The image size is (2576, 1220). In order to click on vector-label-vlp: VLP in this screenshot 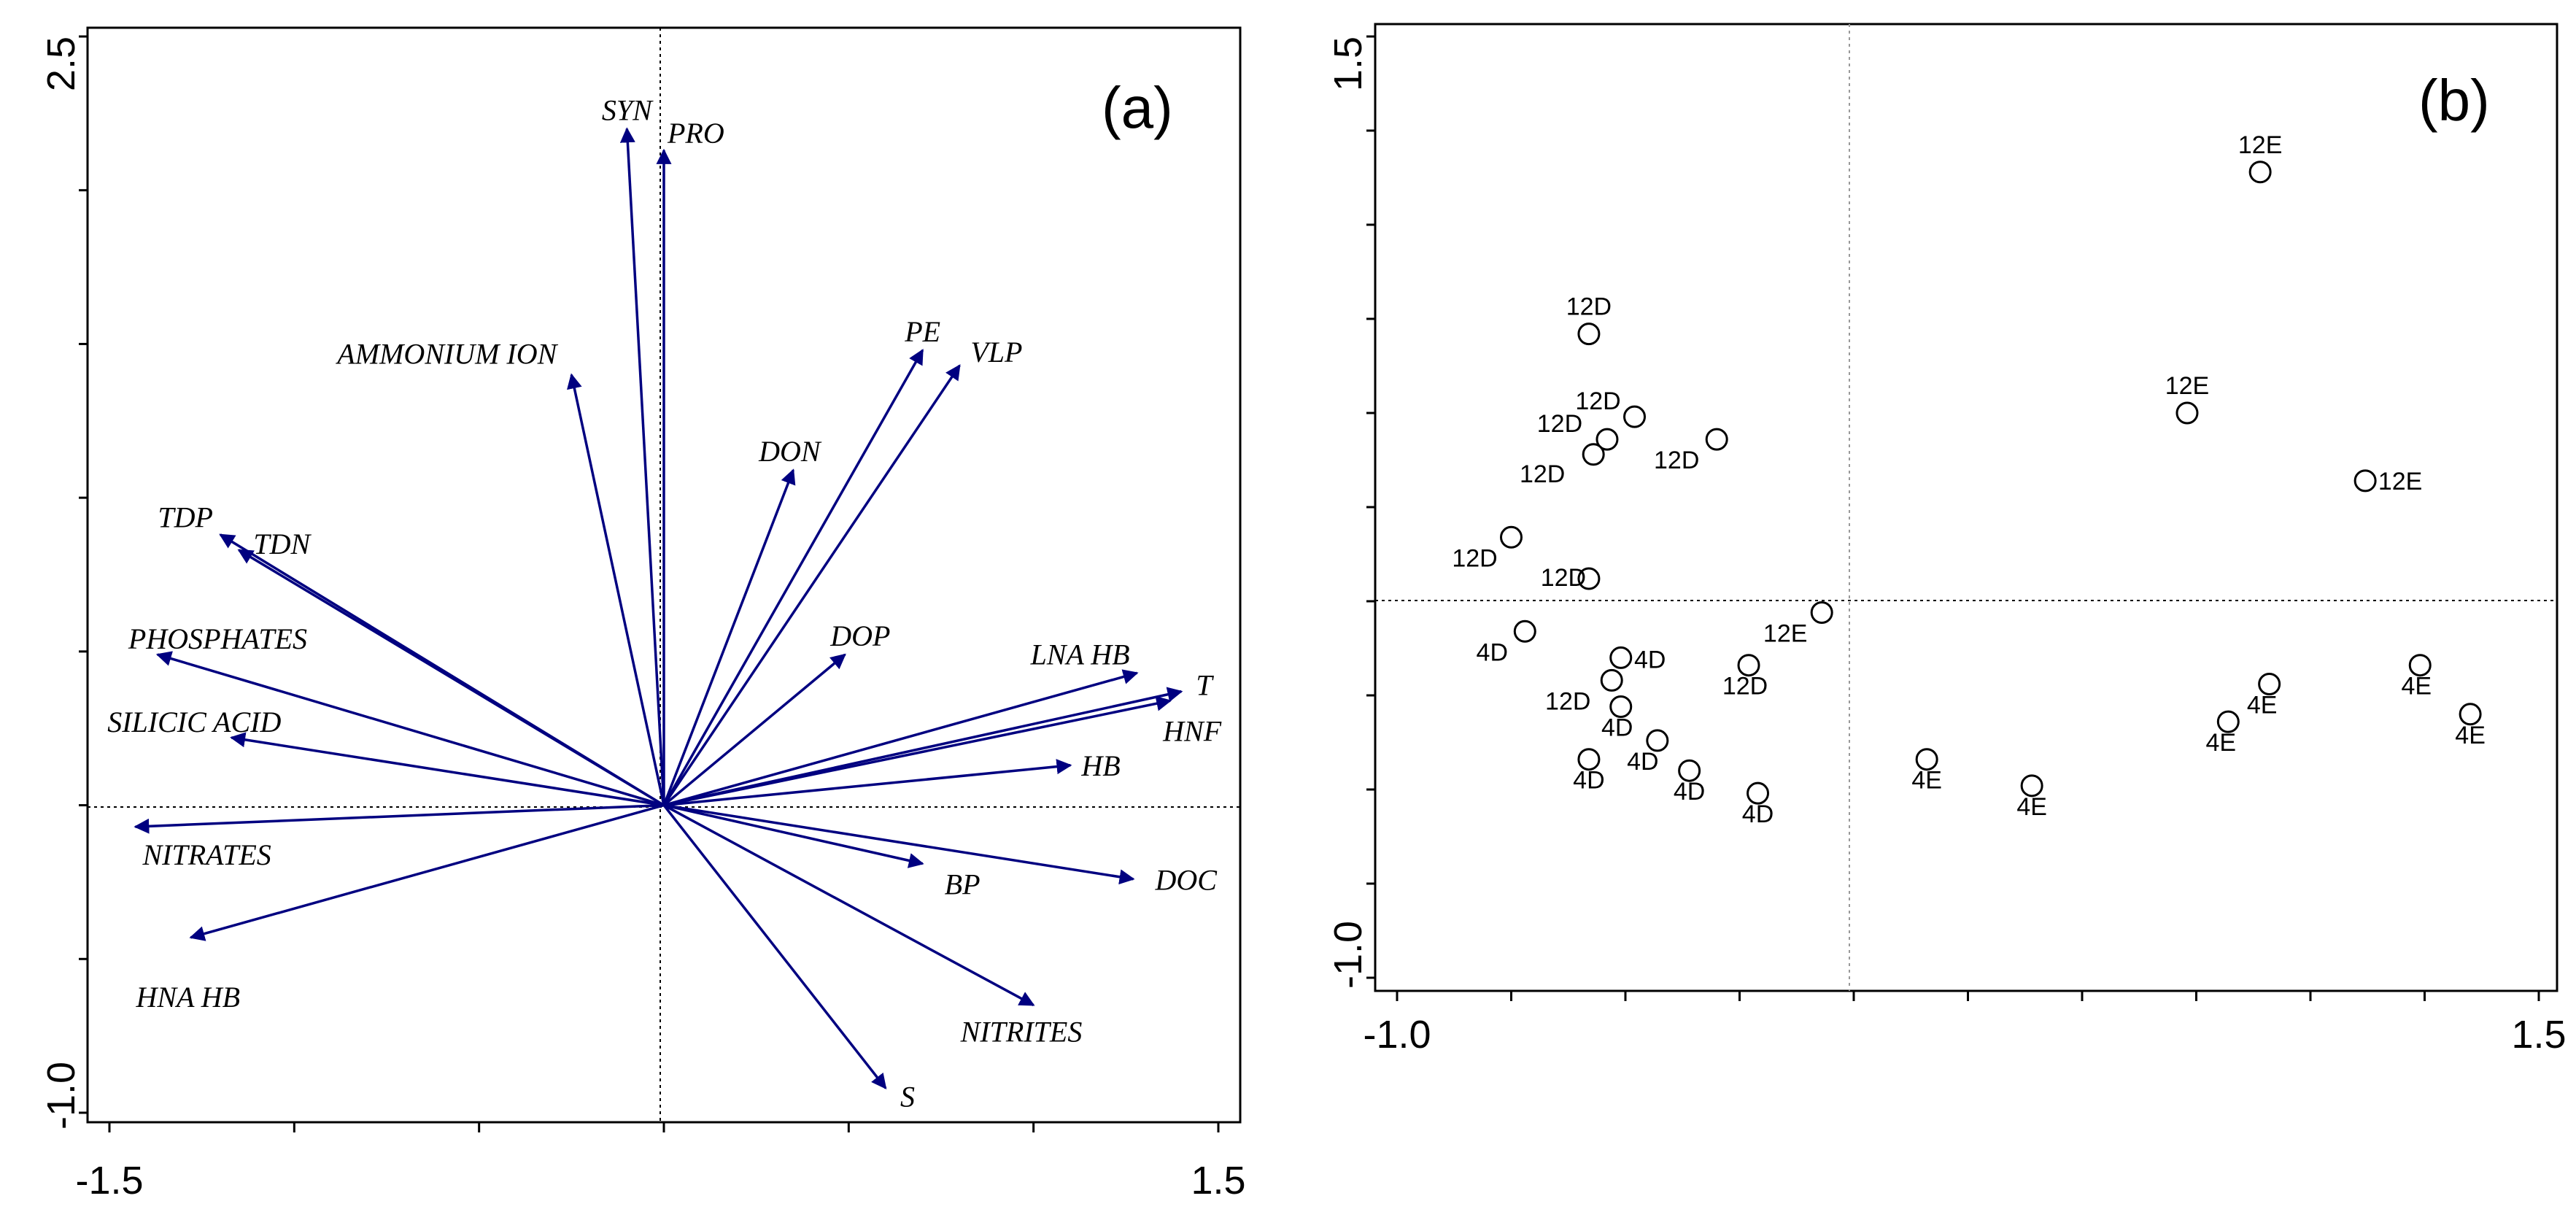, I will do `click(996, 352)`.